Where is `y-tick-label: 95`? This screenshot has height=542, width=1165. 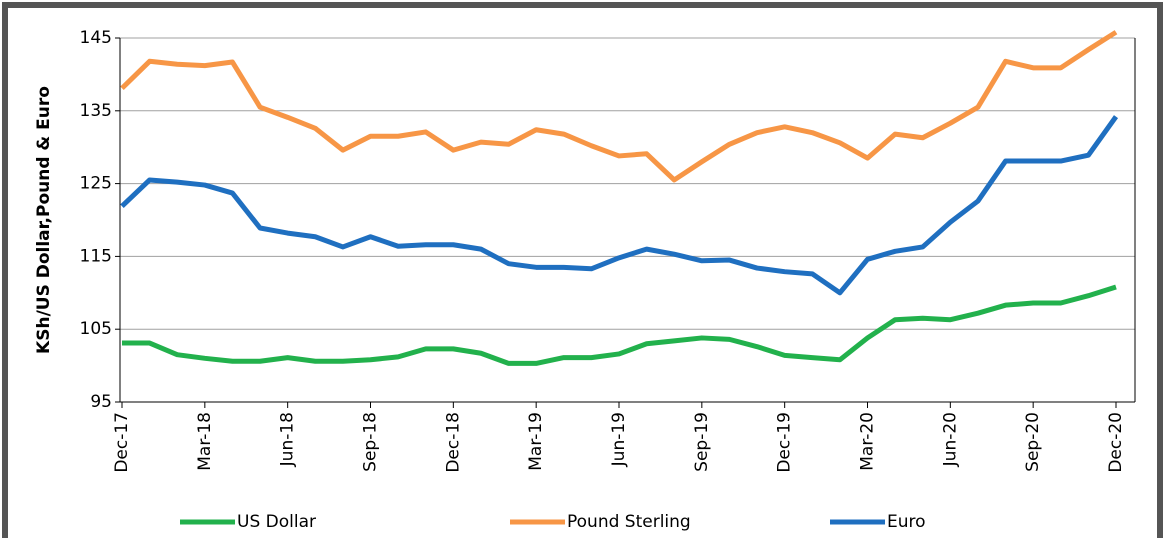
y-tick-label: 95 is located at coordinates (101, 402).